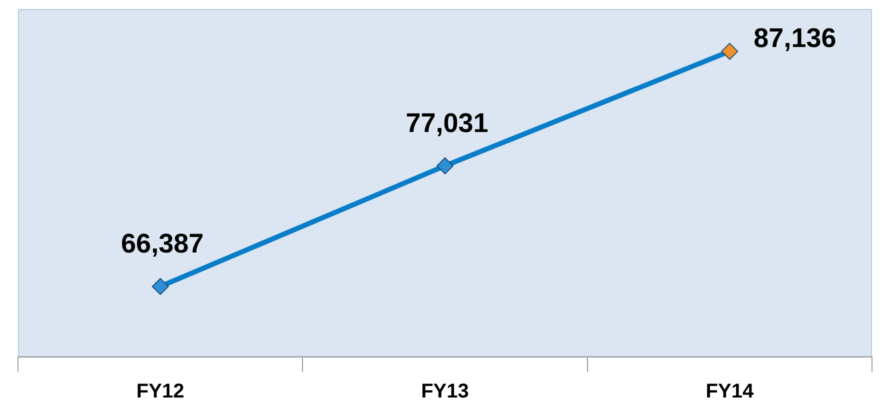 The image size is (881, 412). I want to click on data-label: 77,031, so click(447, 123).